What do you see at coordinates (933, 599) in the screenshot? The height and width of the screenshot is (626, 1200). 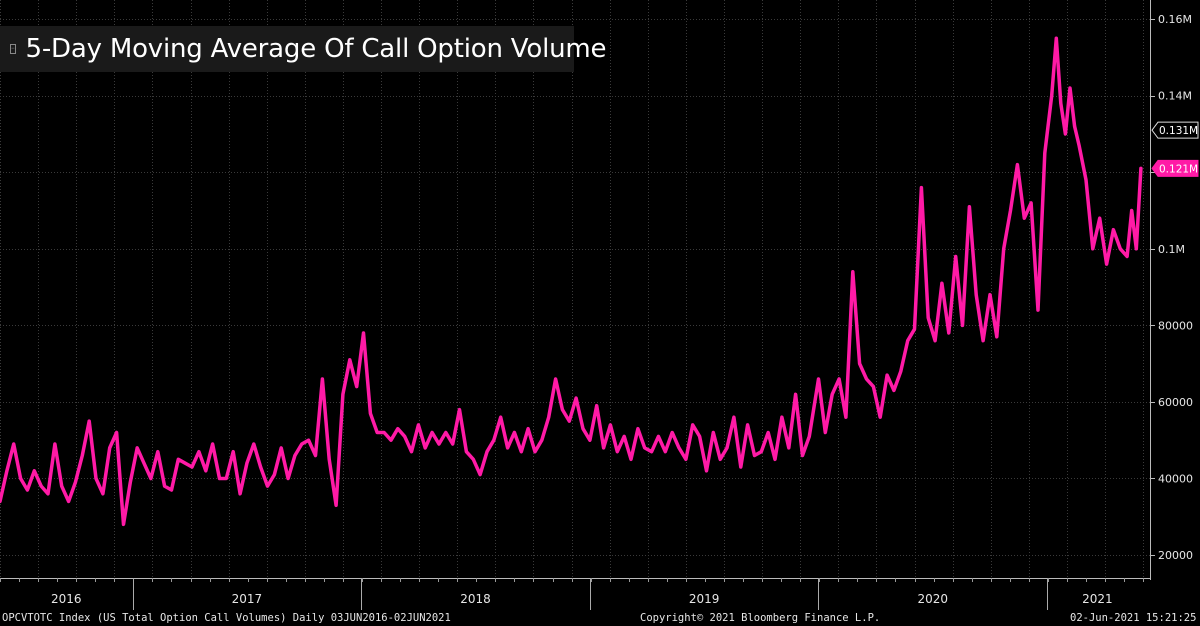 I see `x-tick-label: 2020` at bounding box center [933, 599].